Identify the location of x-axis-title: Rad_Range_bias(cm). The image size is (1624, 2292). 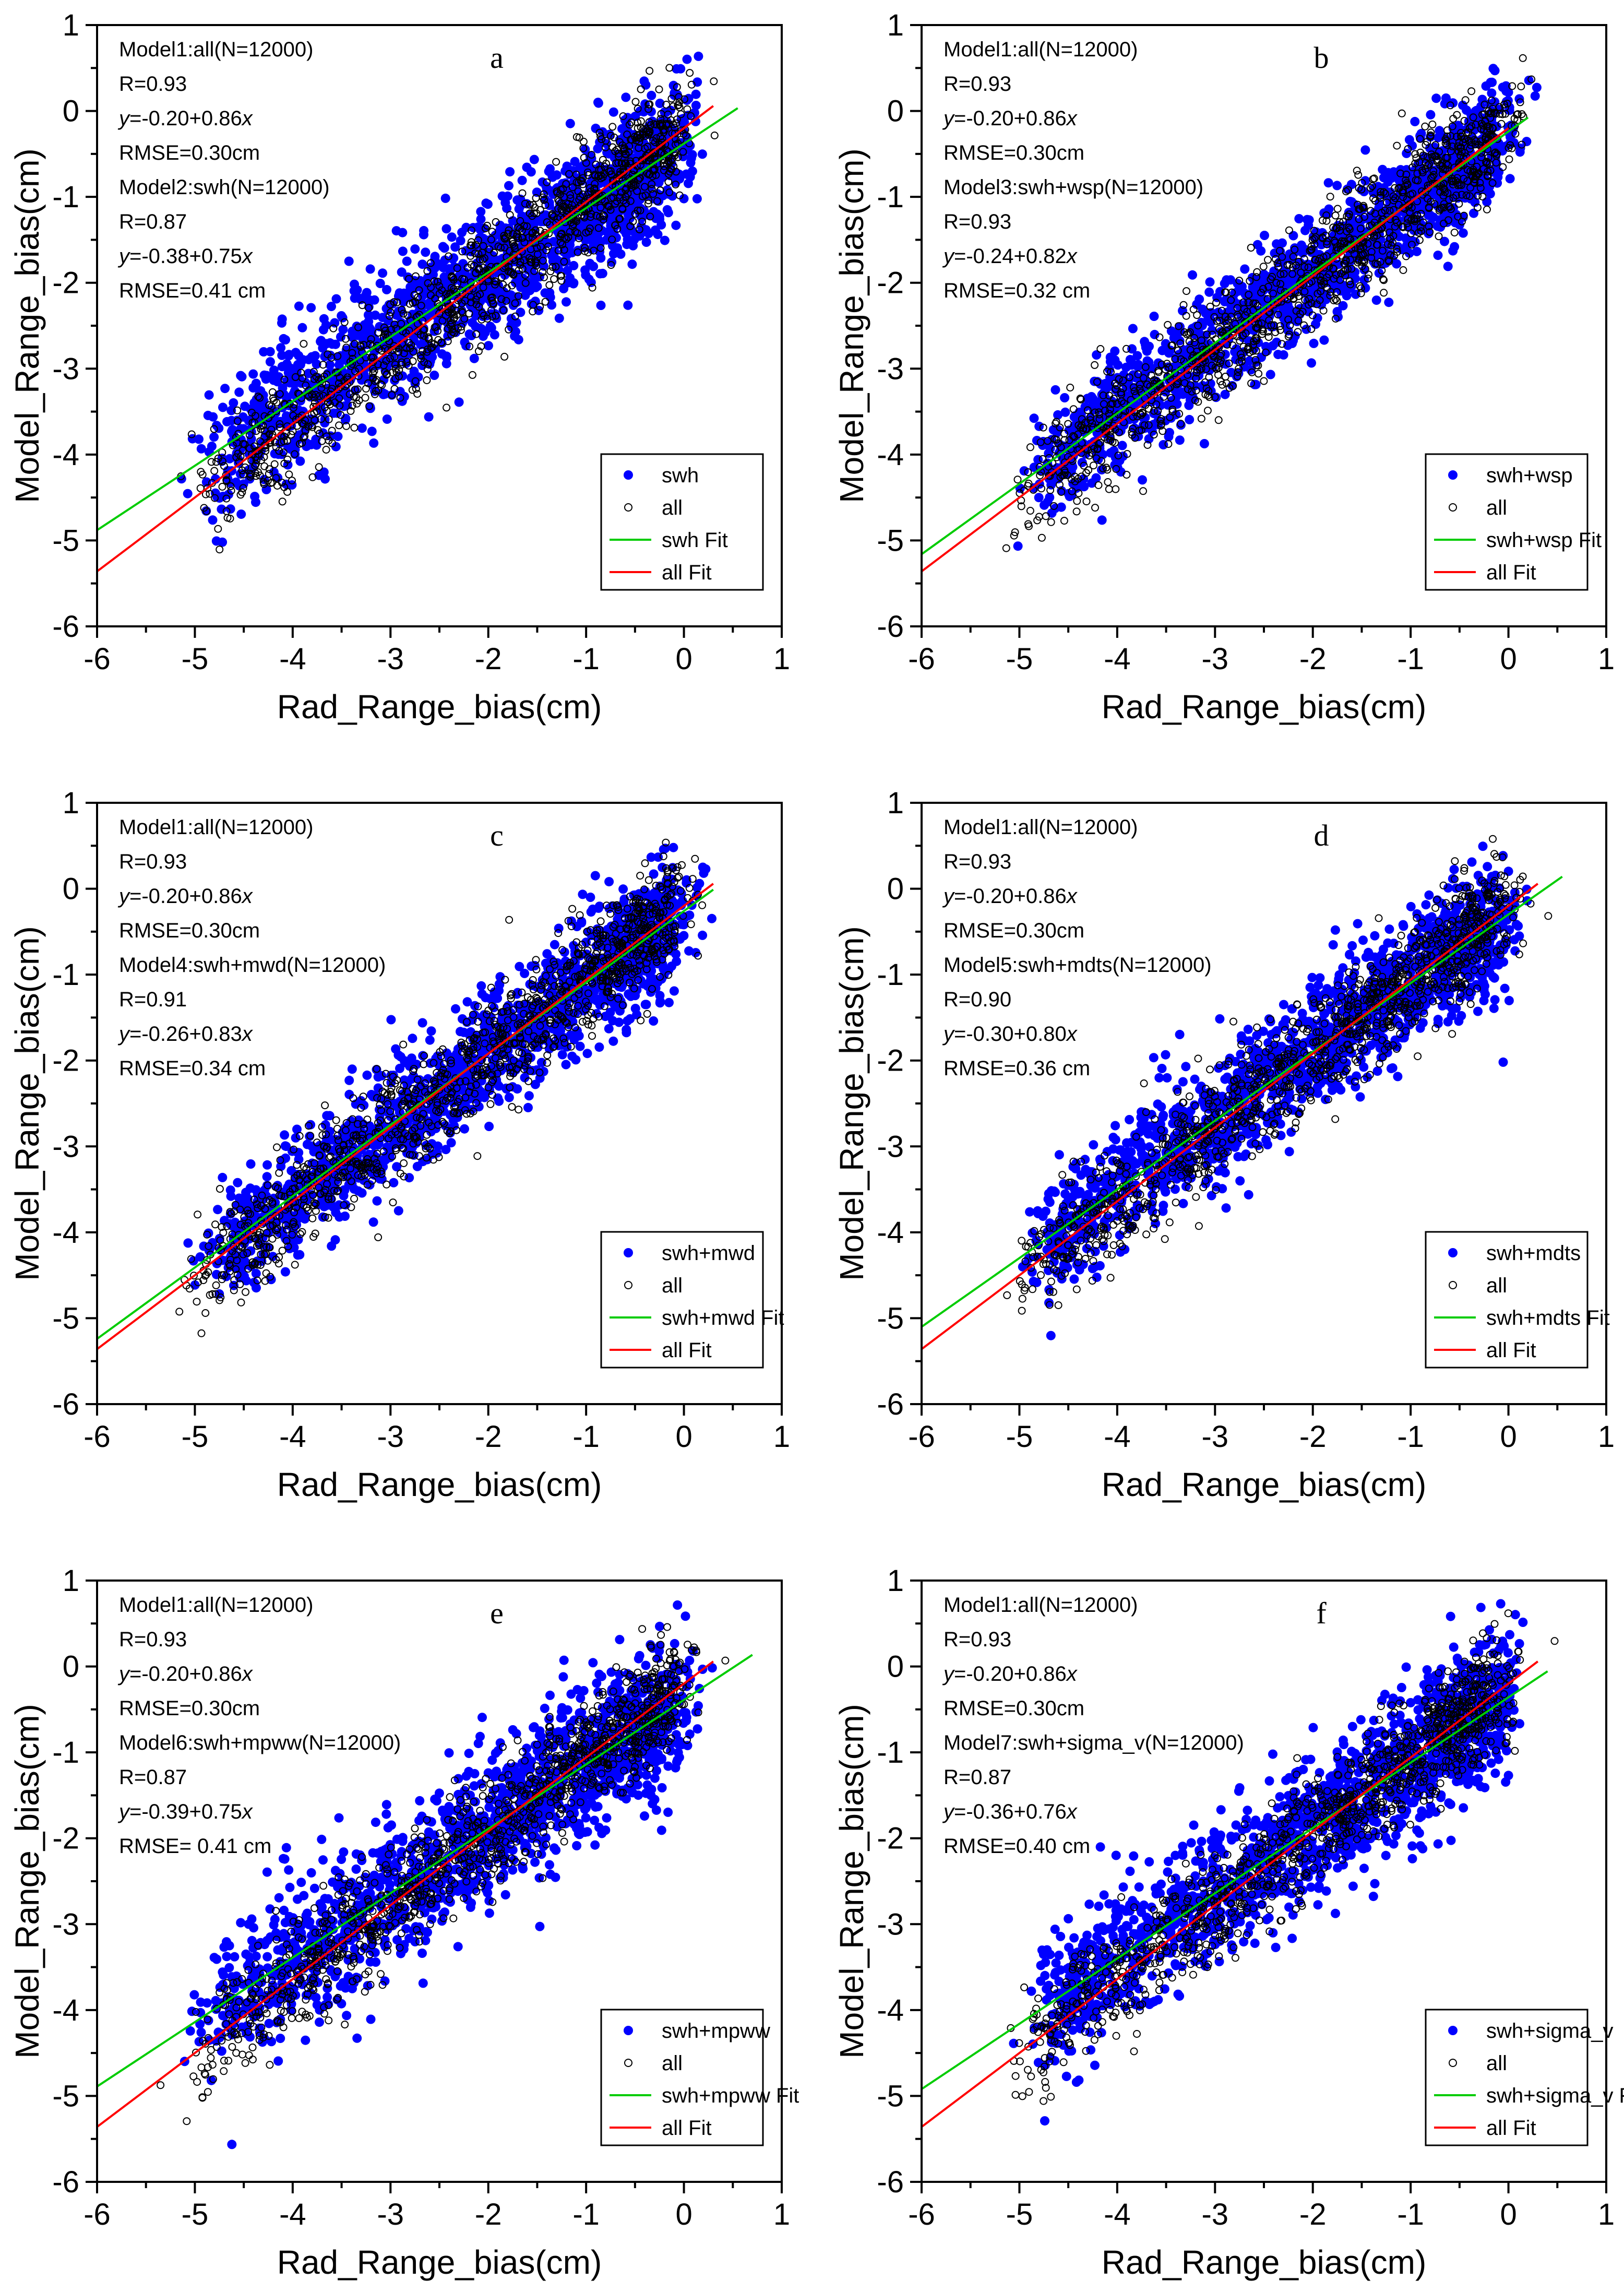
(440, 707).